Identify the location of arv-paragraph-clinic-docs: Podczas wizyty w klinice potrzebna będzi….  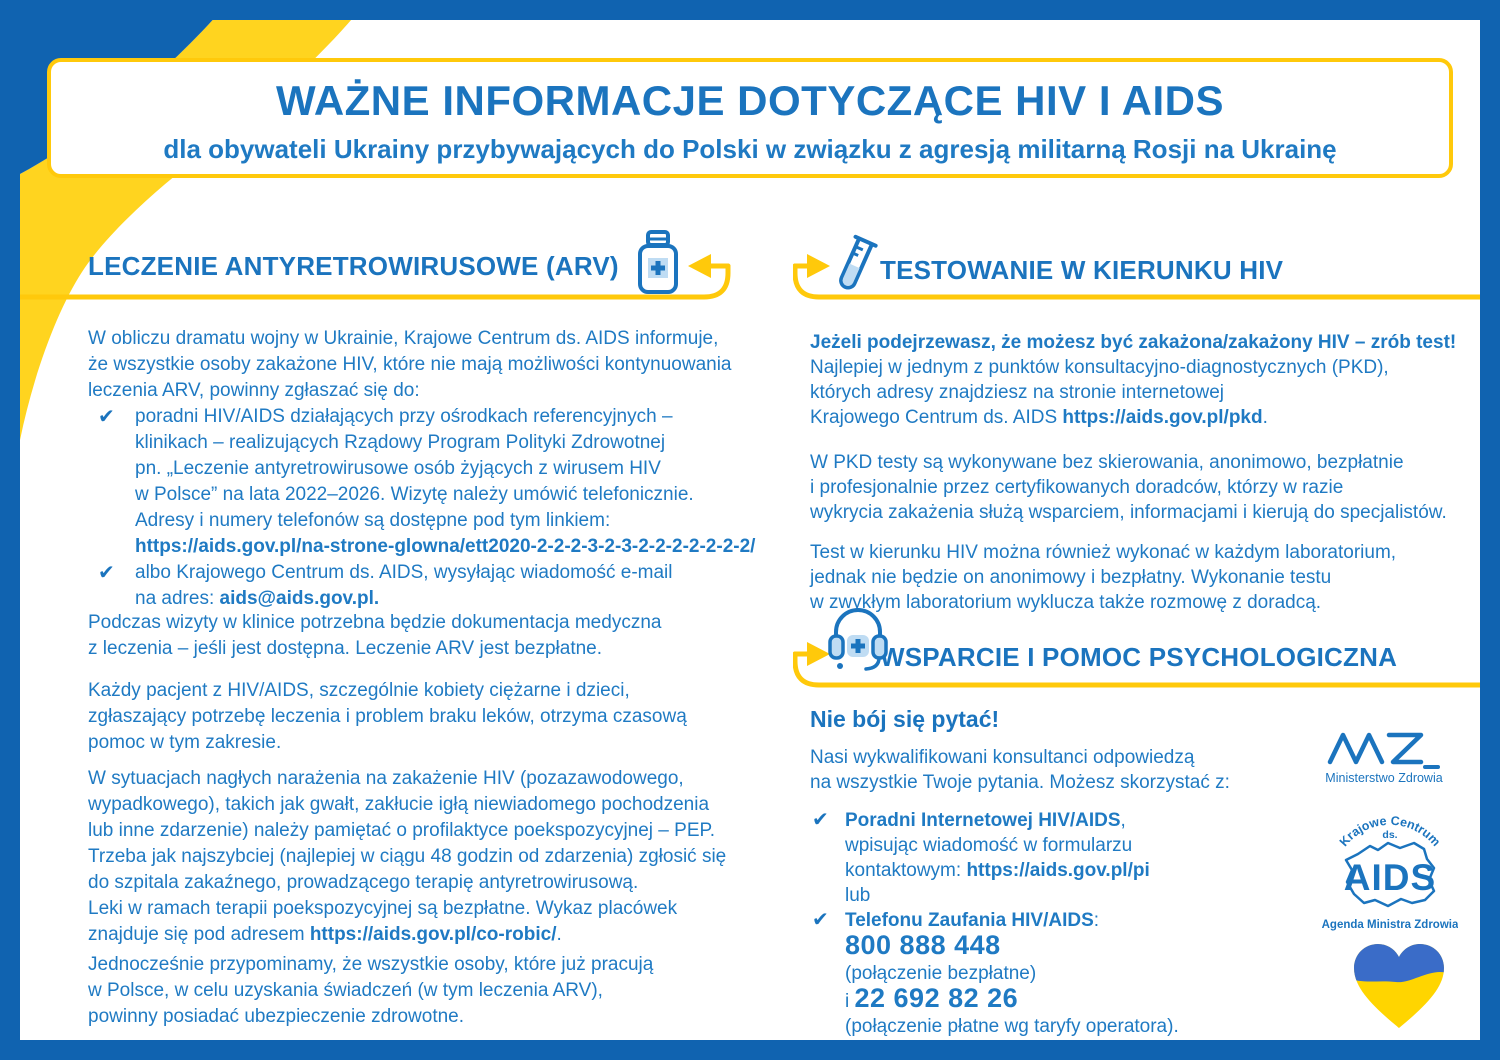
(418, 636).